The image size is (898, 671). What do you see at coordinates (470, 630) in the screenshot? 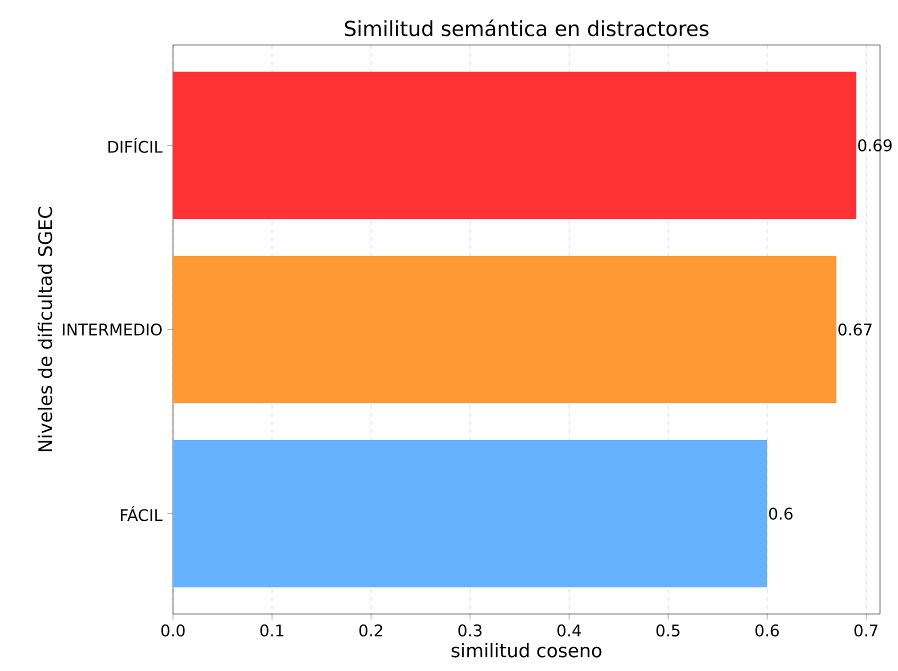
I see `x-tick-label: 0.3` at bounding box center [470, 630].